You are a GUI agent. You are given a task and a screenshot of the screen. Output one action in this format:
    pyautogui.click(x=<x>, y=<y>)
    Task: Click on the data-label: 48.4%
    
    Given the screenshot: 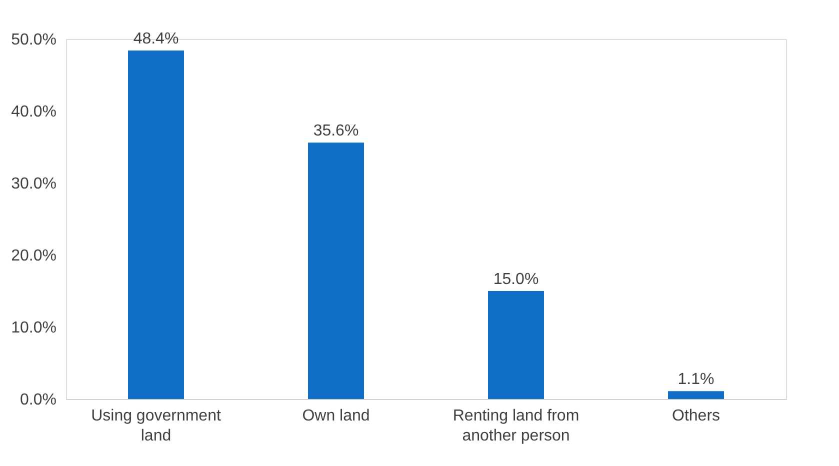 What is the action you would take?
    pyautogui.click(x=156, y=39)
    